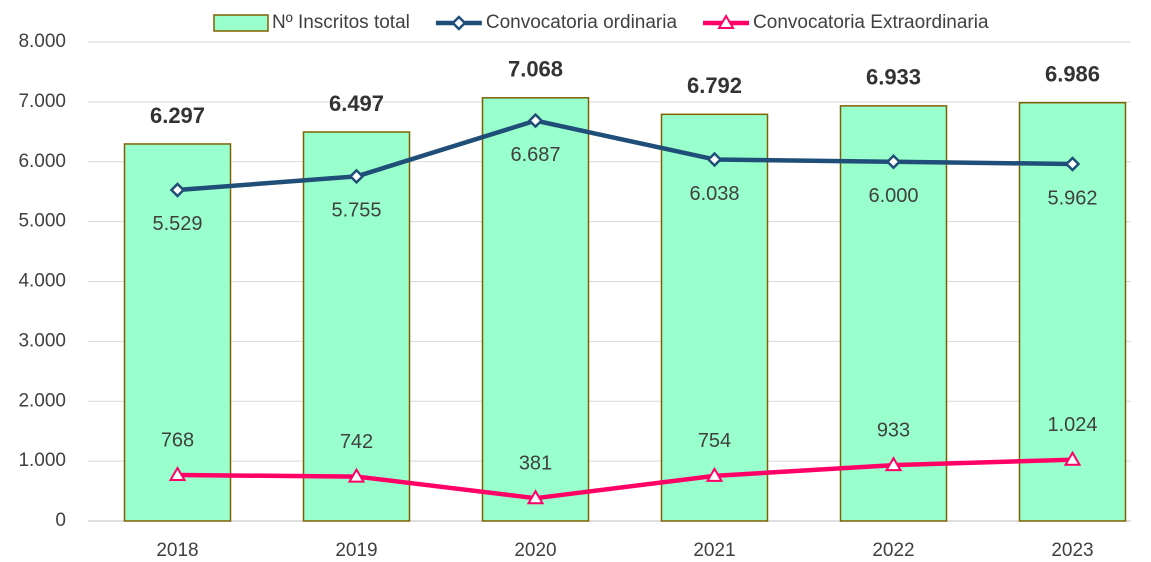 This screenshot has width=1151, height=562. Describe the element at coordinates (535, 69) in the screenshot. I see `data-label: 7.068` at that location.